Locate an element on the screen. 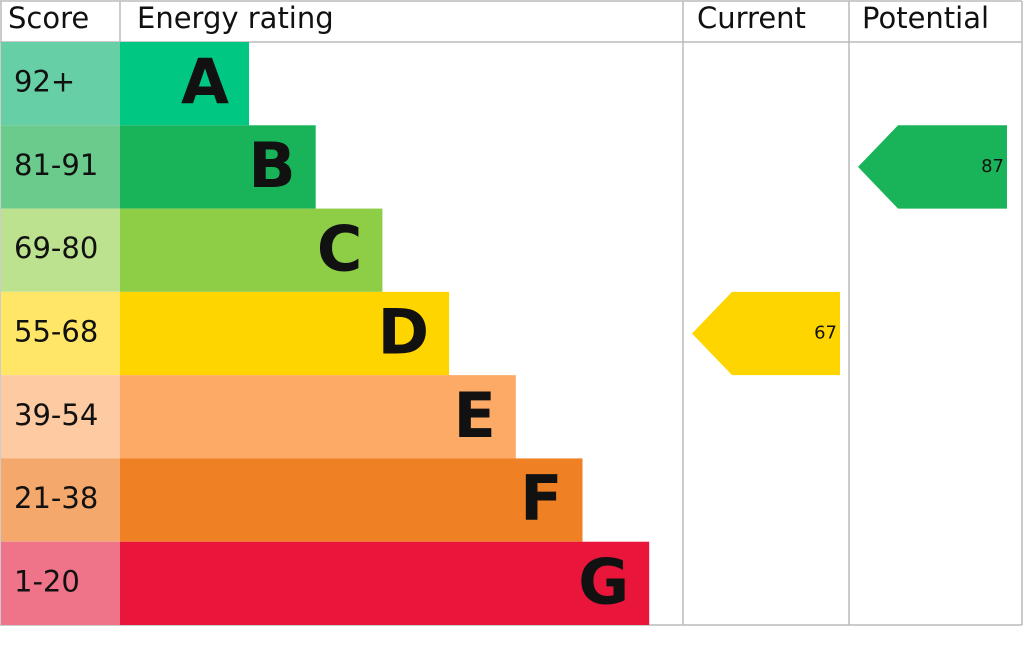 The height and width of the screenshot is (666, 1024). score-label: 39-54 is located at coordinates (56, 415).